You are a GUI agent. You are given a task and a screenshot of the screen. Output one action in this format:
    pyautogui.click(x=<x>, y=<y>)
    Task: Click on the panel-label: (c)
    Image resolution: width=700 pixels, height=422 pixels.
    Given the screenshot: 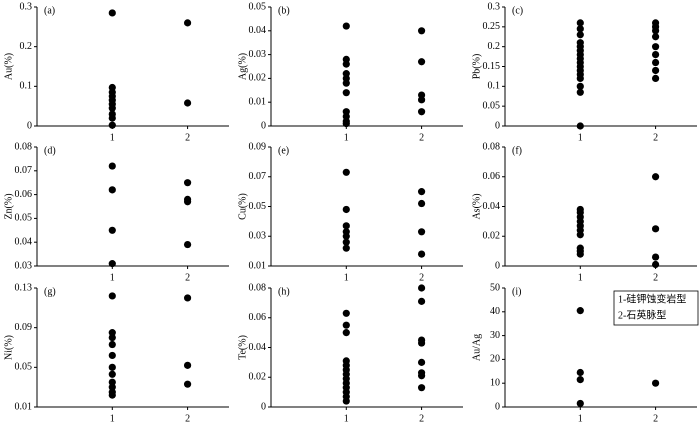 What is the action you would take?
    pyautogui.click(x=517, y=10)
    